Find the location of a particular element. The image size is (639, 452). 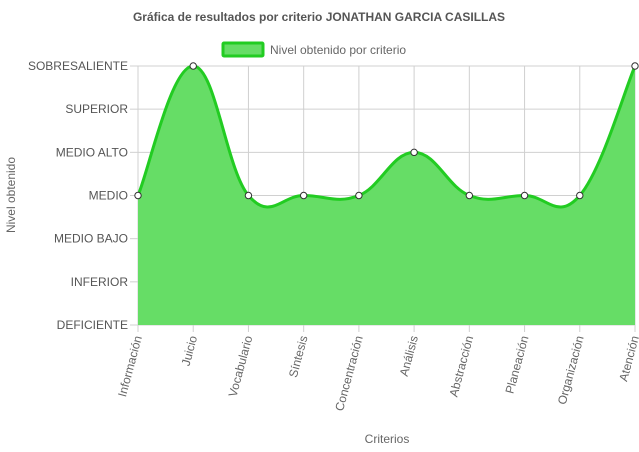

legend: Nivel obtenido por criterio is located at coordinates (313, 49).